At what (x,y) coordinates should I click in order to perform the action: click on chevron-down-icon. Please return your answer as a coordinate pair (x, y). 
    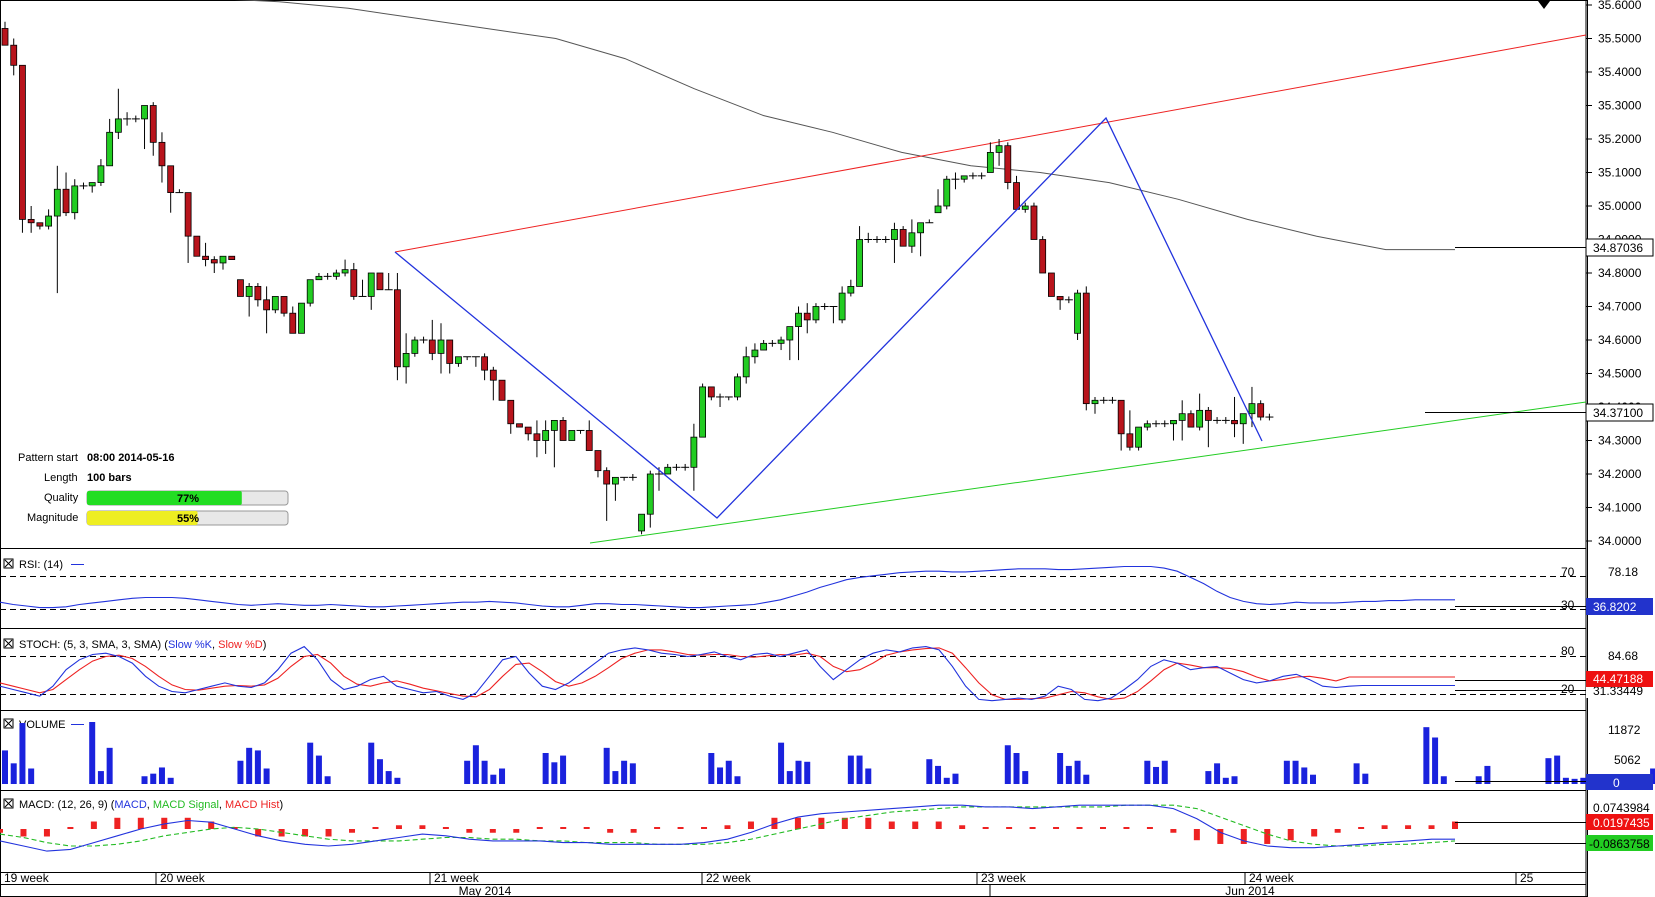
    Looking at the image, I should click on (1544, 5).